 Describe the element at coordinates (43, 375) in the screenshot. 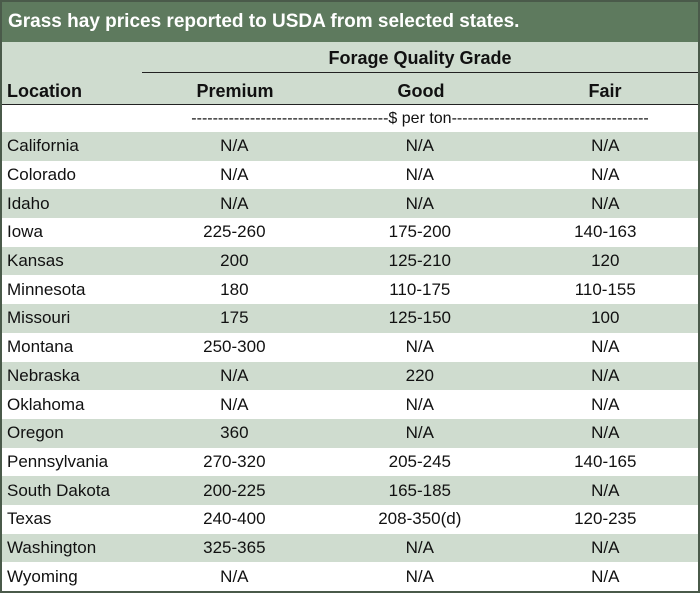

I see `location-cell: Nebraska` at that location.